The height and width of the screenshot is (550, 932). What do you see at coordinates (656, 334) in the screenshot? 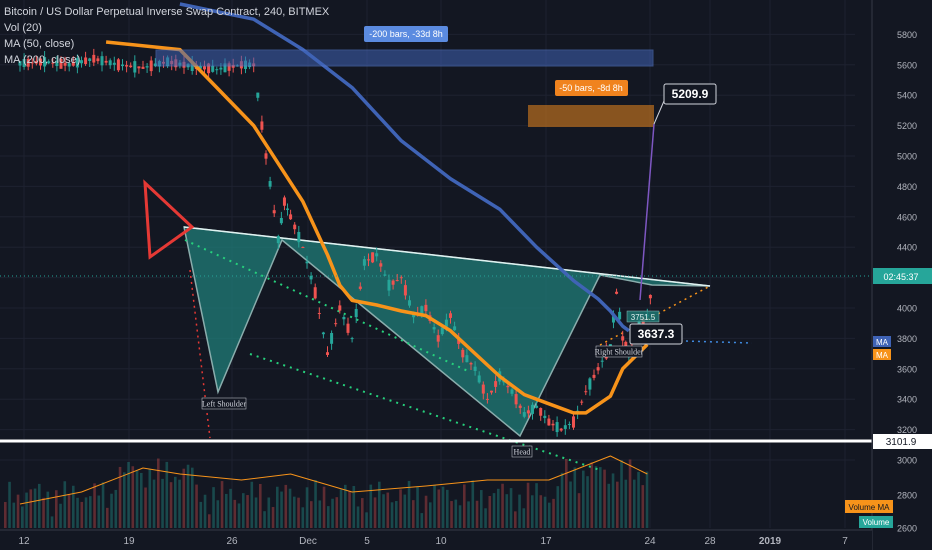
I see `right-price-bg` at bounding box center [656, 334].